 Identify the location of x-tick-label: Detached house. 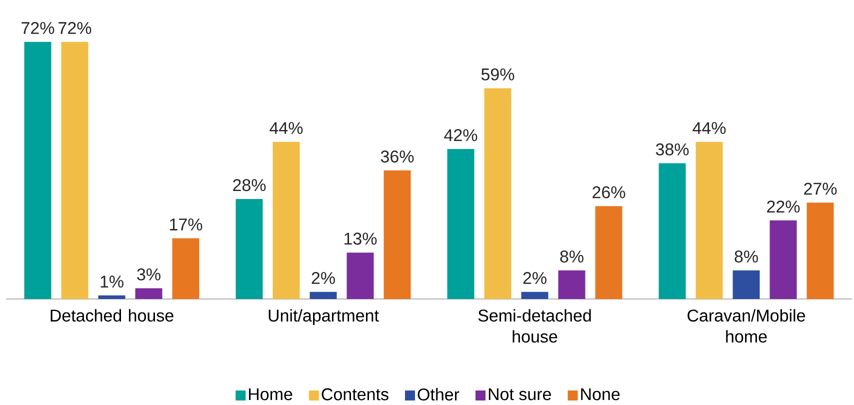
(112, 315).